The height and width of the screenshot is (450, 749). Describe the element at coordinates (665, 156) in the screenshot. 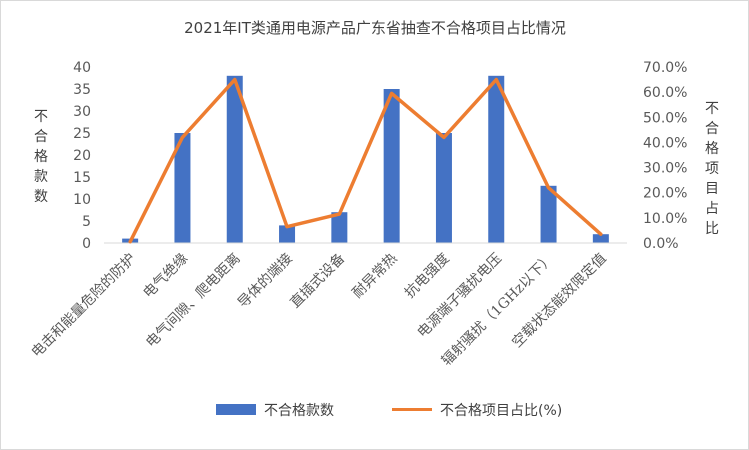

I see `y2-axis-ticks: 0.0% 10.0% 20.0% 30.0% 40.0% 50.0% 60.0% 70.0%` at that location.